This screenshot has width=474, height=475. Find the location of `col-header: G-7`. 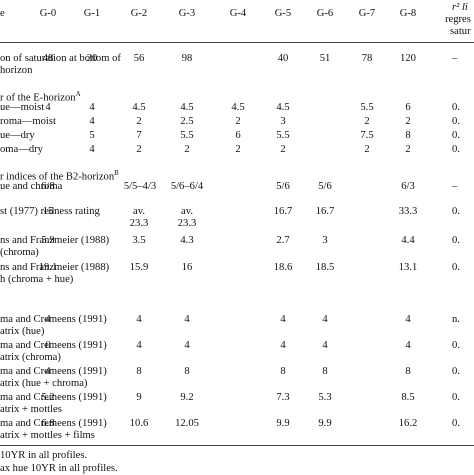

col-header: G-7 is located at coordinates (367, 13).